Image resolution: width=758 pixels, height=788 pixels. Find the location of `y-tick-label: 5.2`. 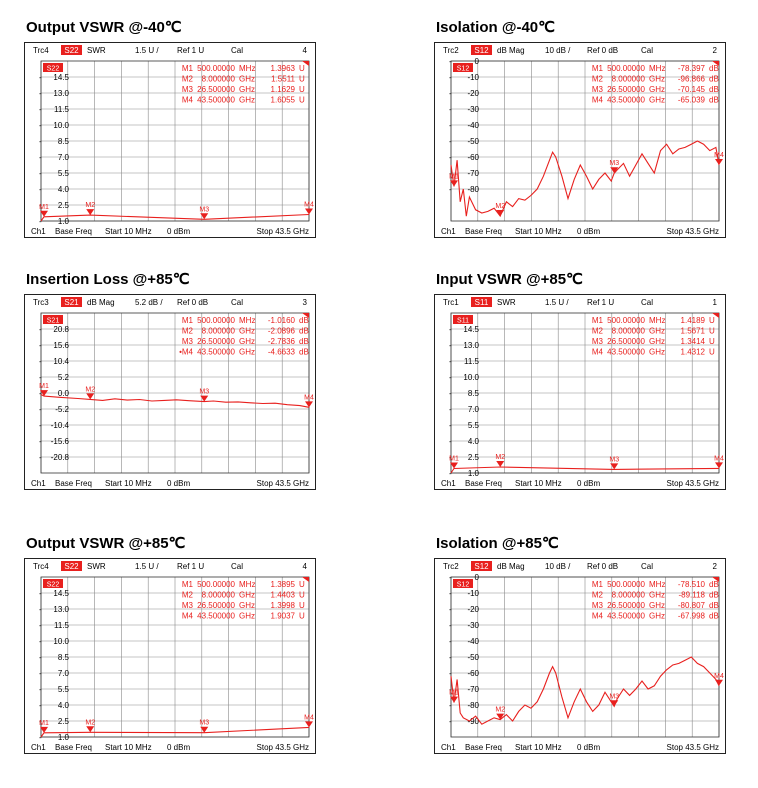

y-tick-label: 5.2 is located at coordinates (64, 377).